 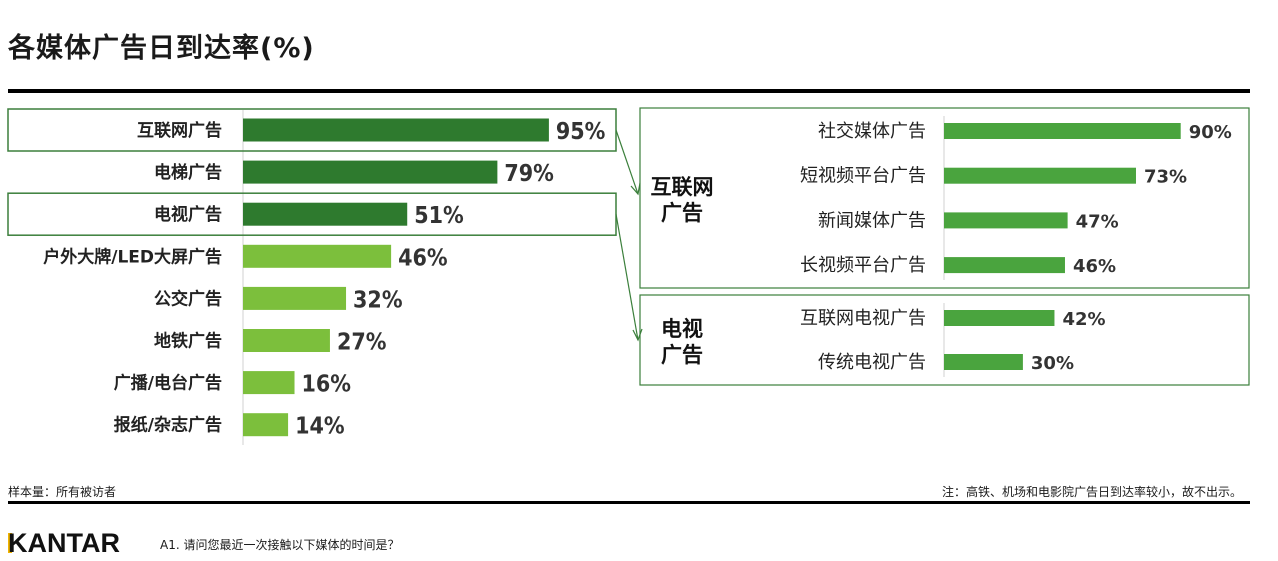 What do you see at coordinates (682, 187) in the screenshot?
I see `group-label-line1: 互联网` at bounding box center [682, 187].